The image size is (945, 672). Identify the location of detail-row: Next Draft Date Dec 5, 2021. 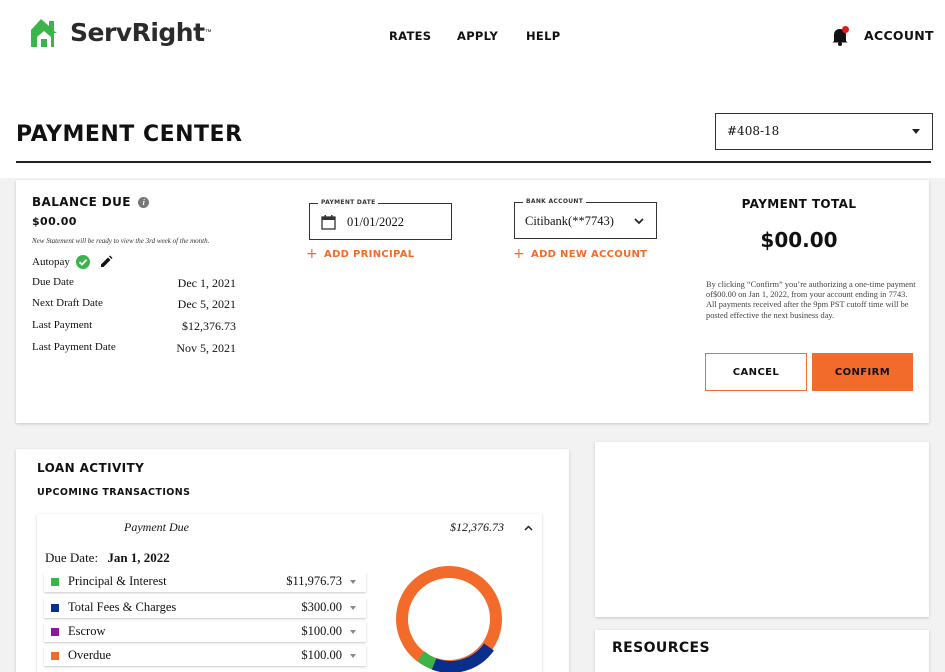
(134, 305).